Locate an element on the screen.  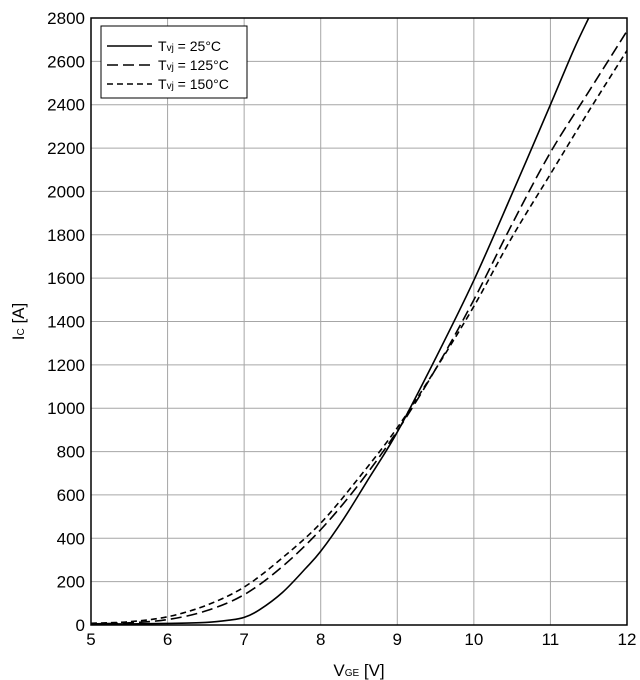
y-axis-label-unit: [A] is located at coordinates (18, 316).